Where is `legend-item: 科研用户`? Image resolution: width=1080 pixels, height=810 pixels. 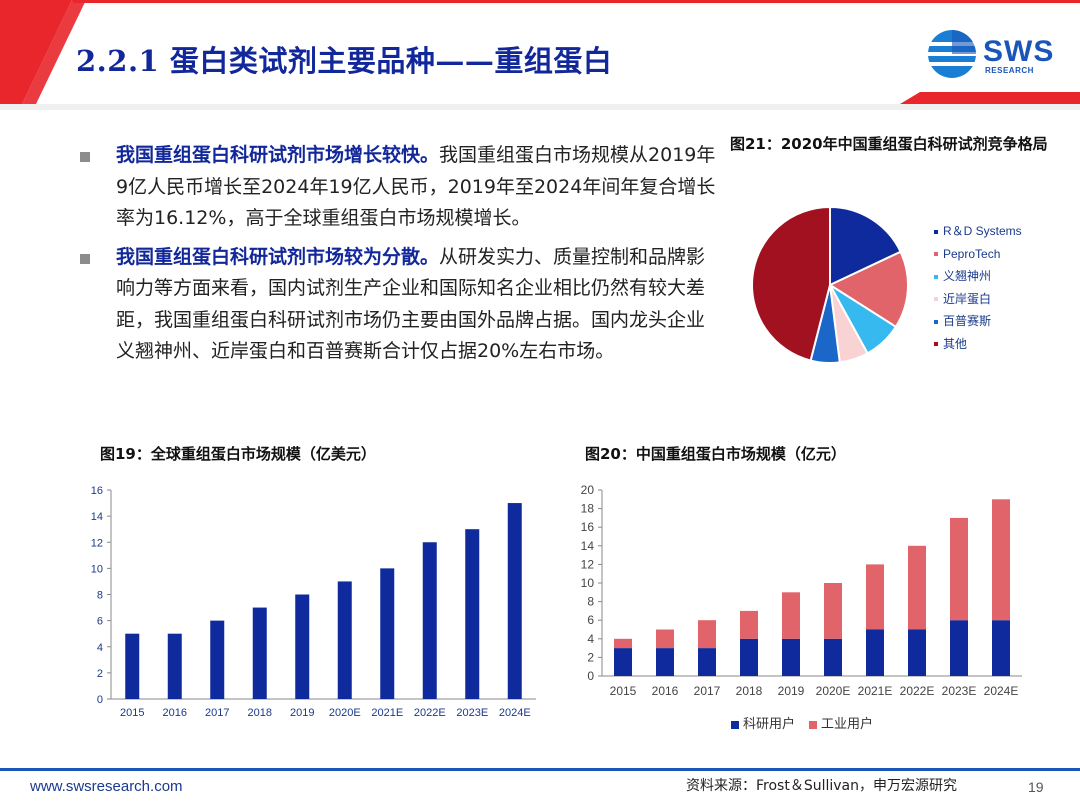 legend-item: 科研用户 is located at coordinates (763, 724).